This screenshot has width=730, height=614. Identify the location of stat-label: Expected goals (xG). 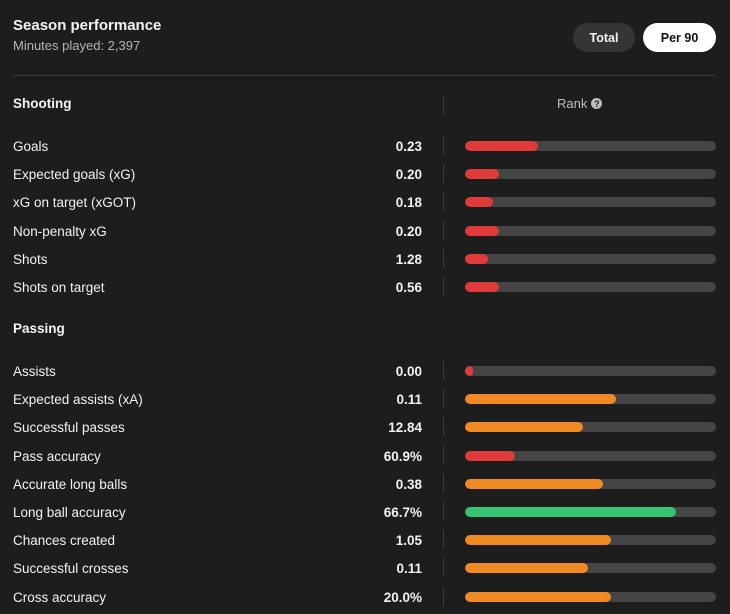
(74, 175).